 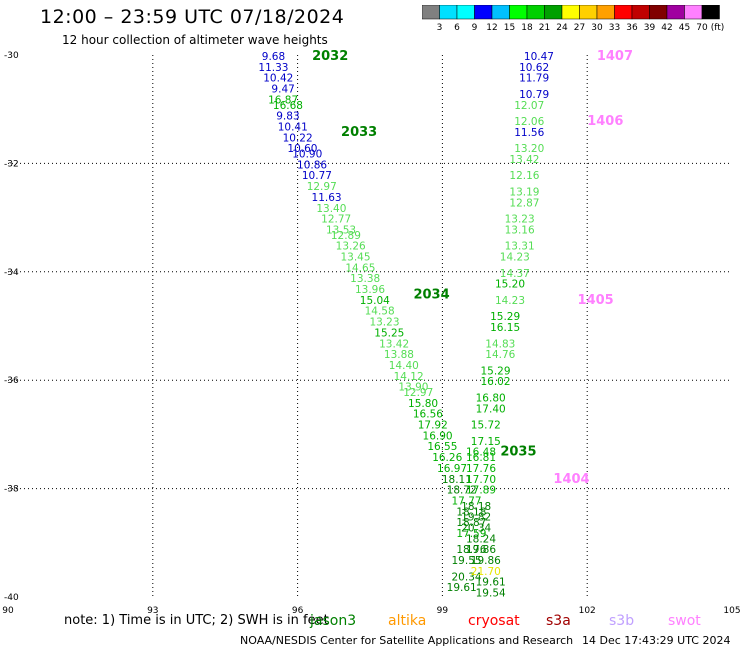 What do you see at coordinates (375, 301) in the screenshot?
I see `wave-height-point: 15.04` at bounding box center [375, 301].